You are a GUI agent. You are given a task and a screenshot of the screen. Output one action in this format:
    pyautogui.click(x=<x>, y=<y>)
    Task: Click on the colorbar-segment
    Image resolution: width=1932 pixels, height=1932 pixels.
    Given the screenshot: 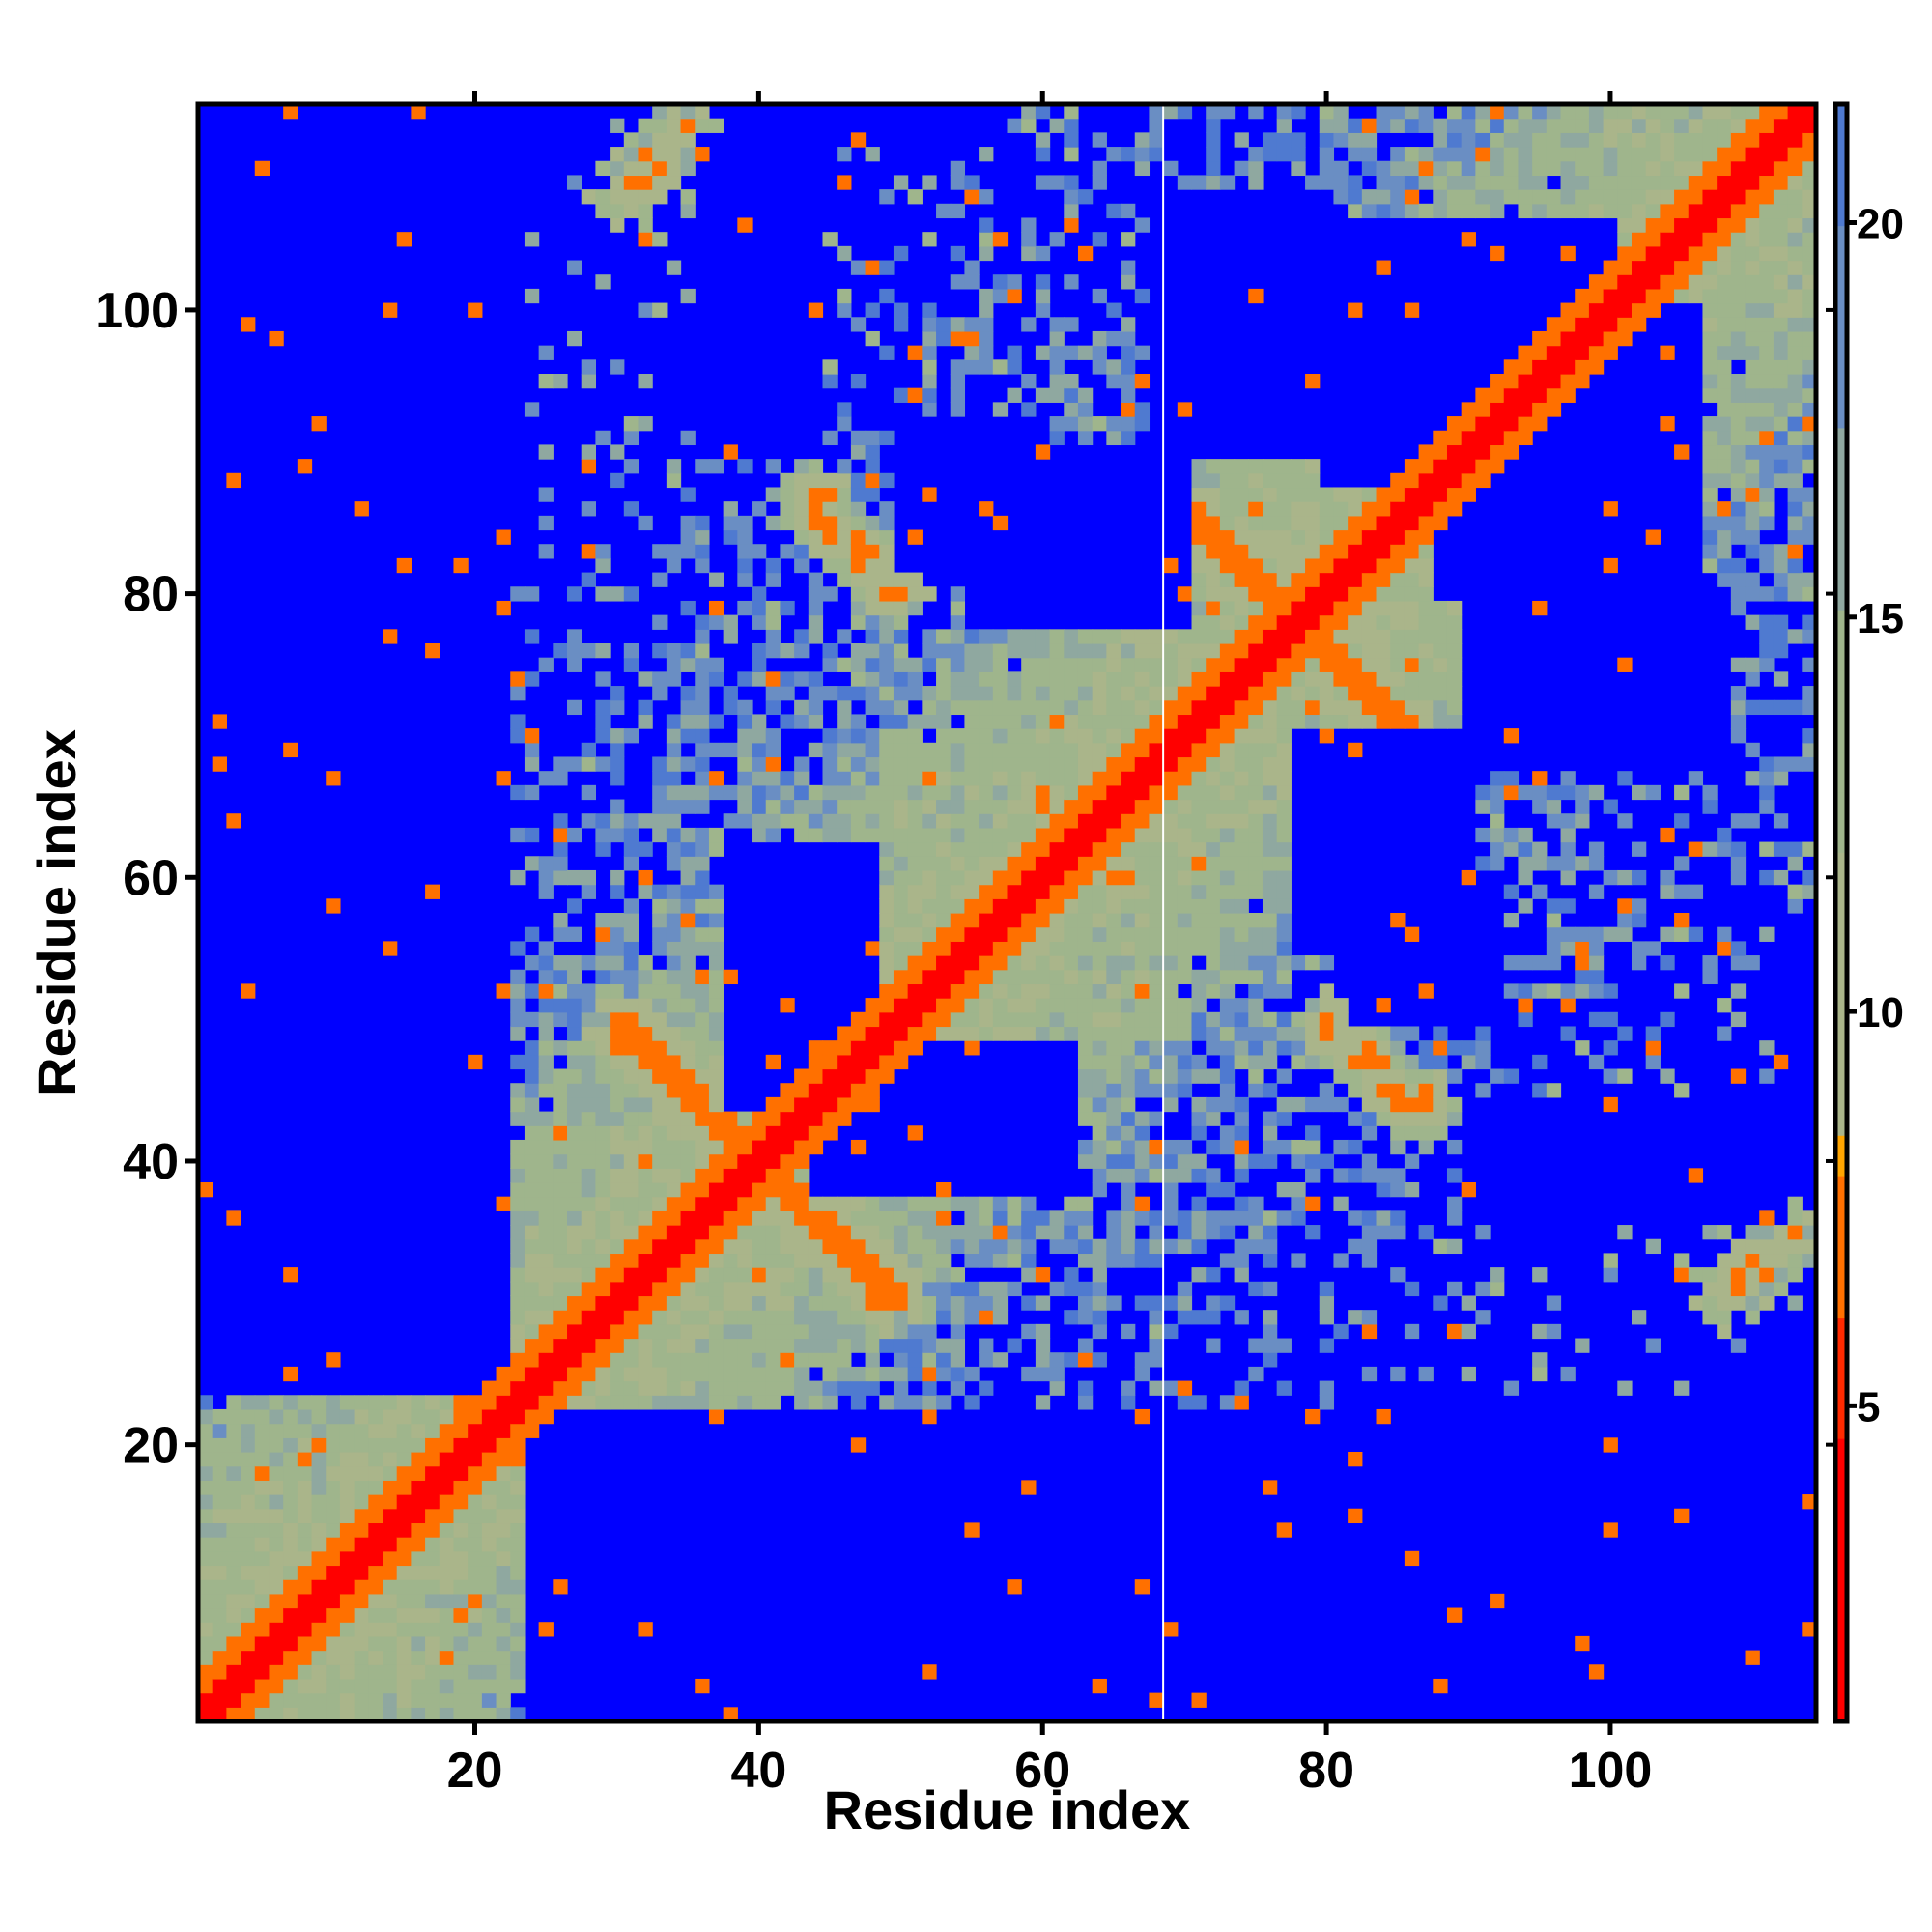 What is the action you would take?
    pyautogui.click(x=1841, y=1509)
    